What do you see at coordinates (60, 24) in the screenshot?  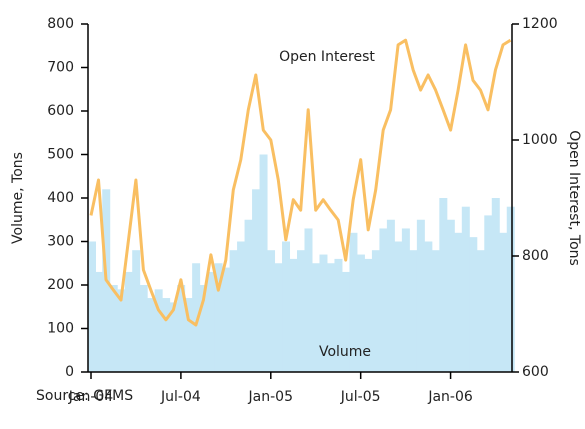 I see `y-tick-label: 800` at bounding box center [60, 24].